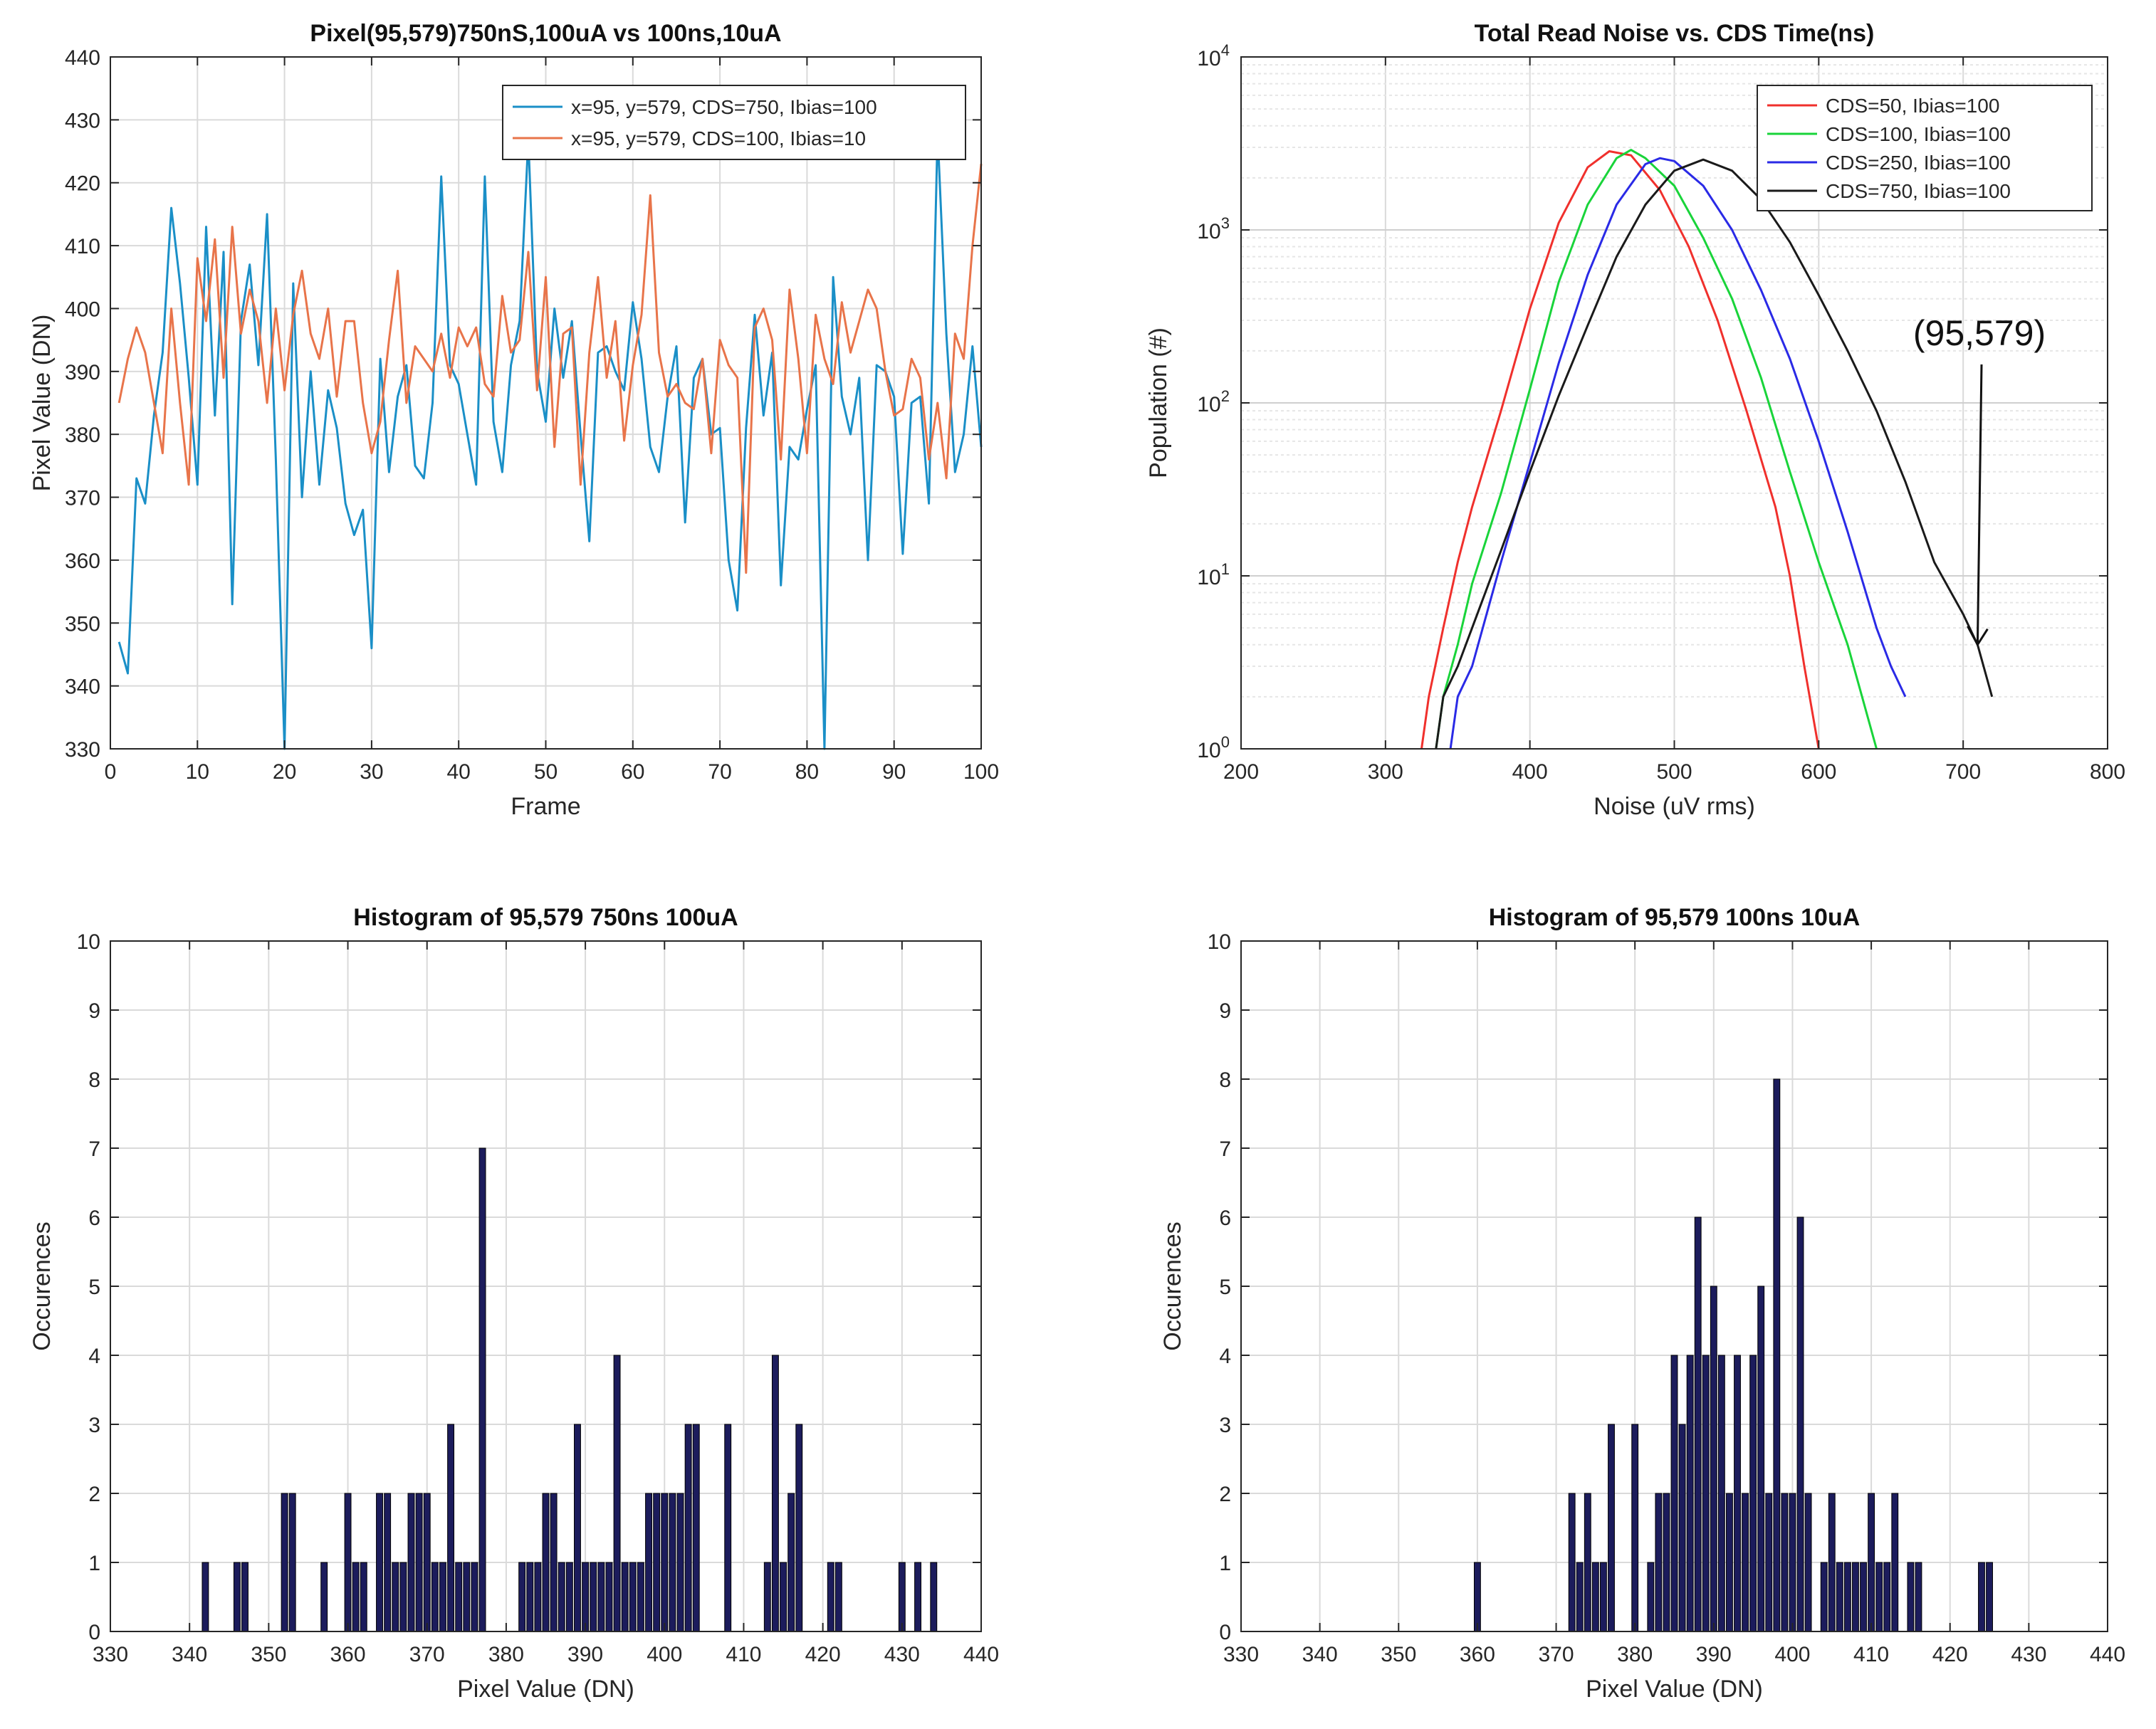 Image resolution: width=2156 pixels, height=1729 pixels. Describe the element at coordinates (545, 34) in the screenshot. I see `chart-title: Pixel(95,579)750nS,100uA vs 100ns,10uA` at that location.